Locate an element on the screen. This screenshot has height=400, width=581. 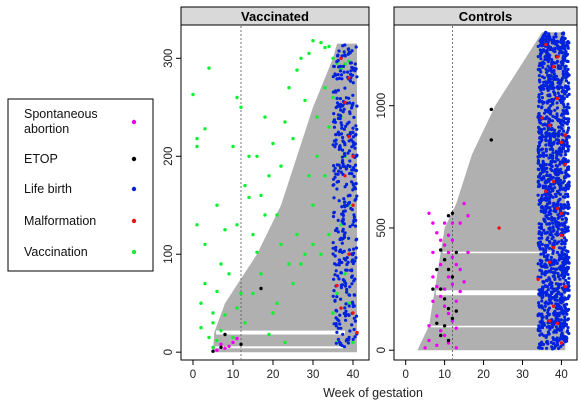
x-tick-label-vaccinated: 0 is located at coordinates (193, 375).